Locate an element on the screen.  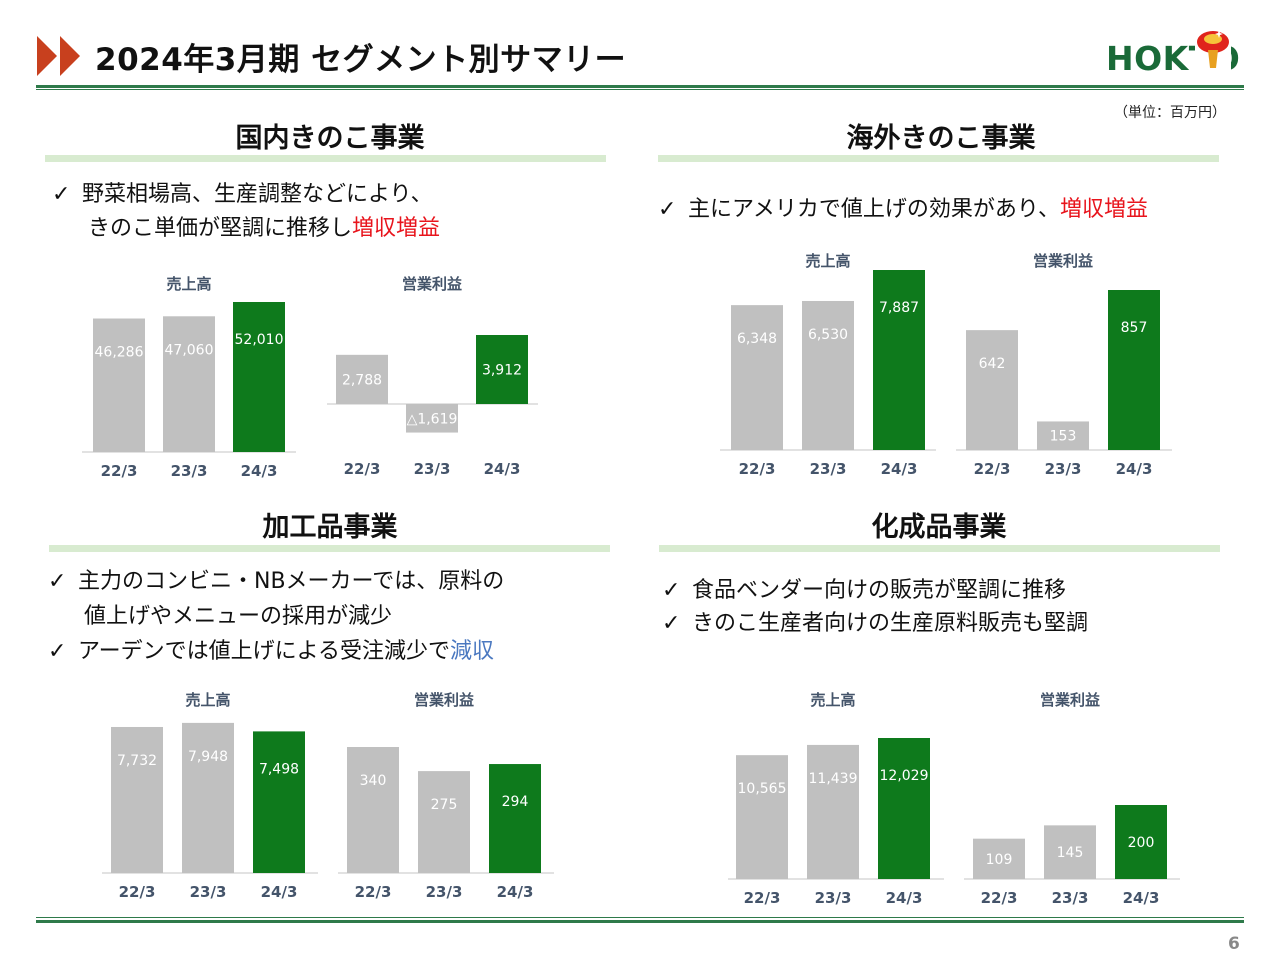
unit-note: （単位：百万円） is located at coordinates (1170, 113).